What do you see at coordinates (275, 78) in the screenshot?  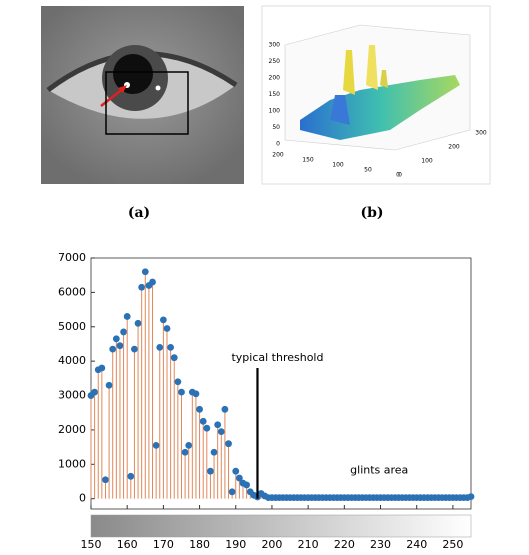 I see `z-tick-label: 200` at bounding box center [275, 78].